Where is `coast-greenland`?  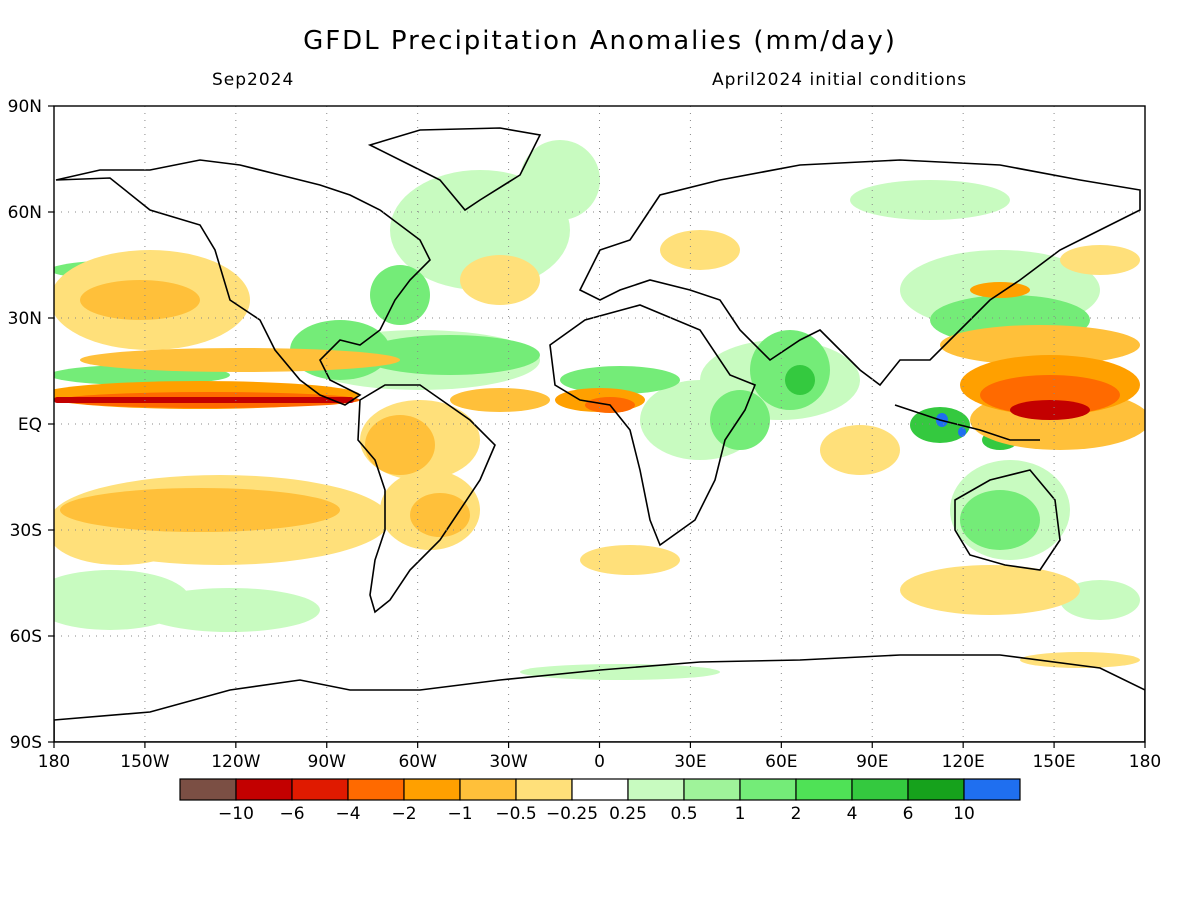
coast-greenland is located at coordinates (454, 169).